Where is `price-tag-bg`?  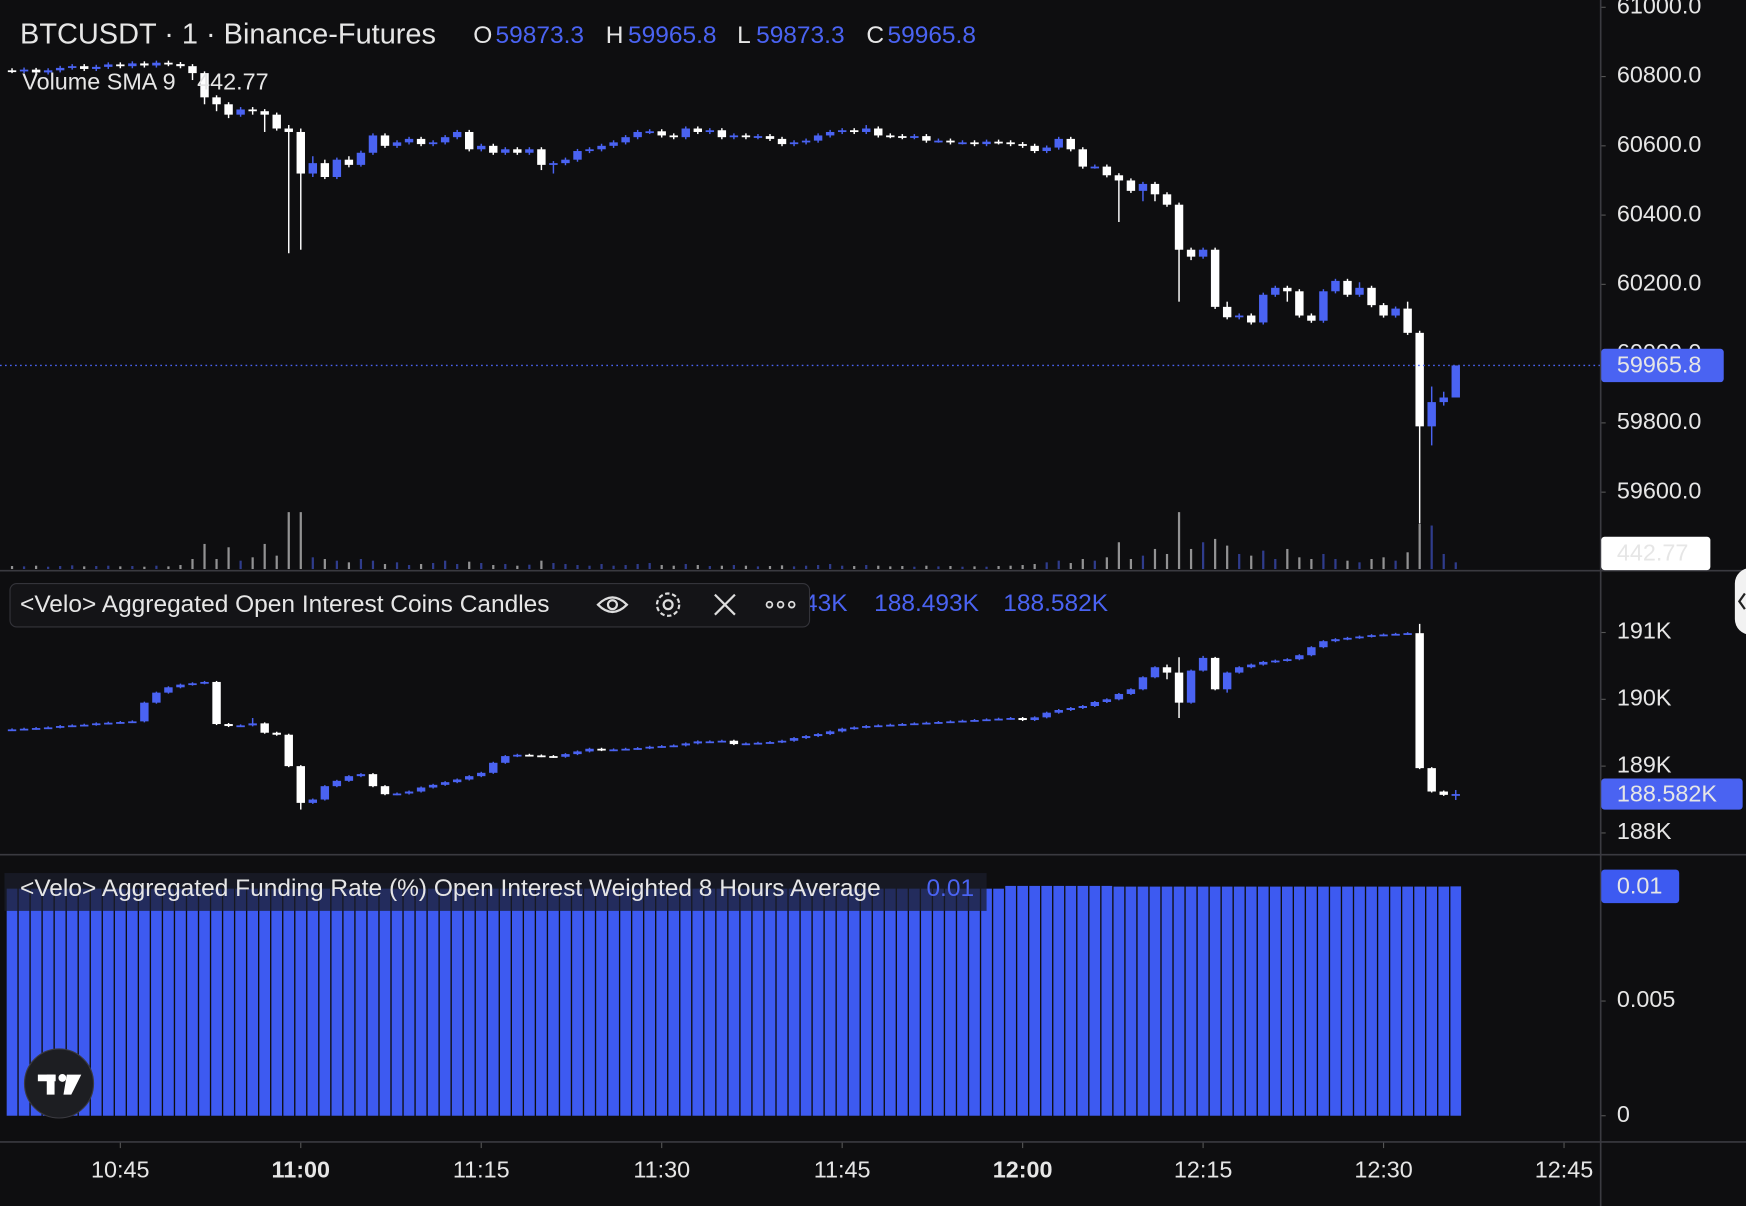
price-tag-bg is located at coordinates (1662, 365).